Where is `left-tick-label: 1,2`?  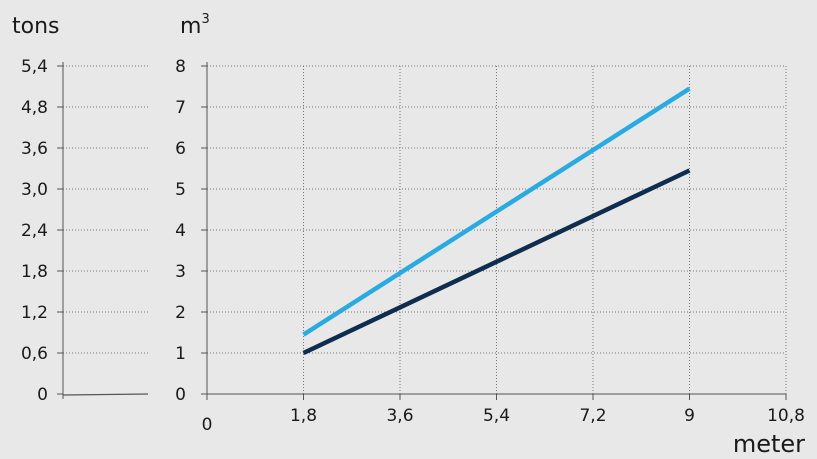
left-tick-label: 1,2 is located at coordinates (34, 313).